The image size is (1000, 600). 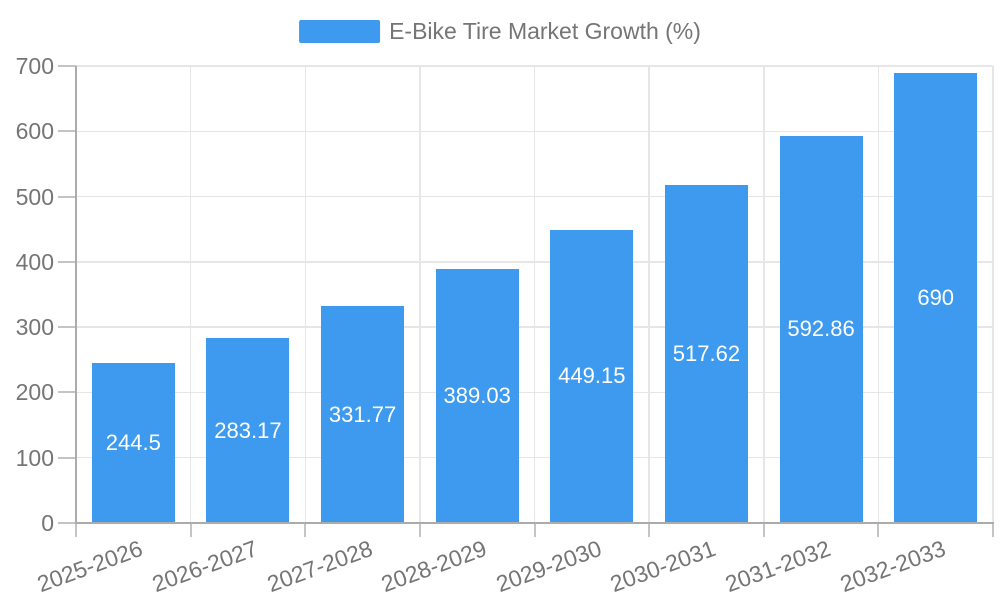 What do you see at coordinates (204, 566) in the screenshot?
I see `x-axis-label: 2026-2027` at bounding box center [204, 566].